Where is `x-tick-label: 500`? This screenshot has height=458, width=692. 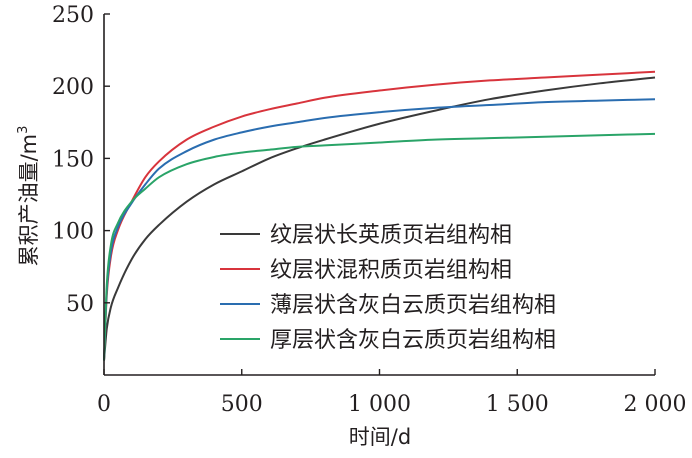 x-tick-label: 500 is located at coordinates (242, 404).